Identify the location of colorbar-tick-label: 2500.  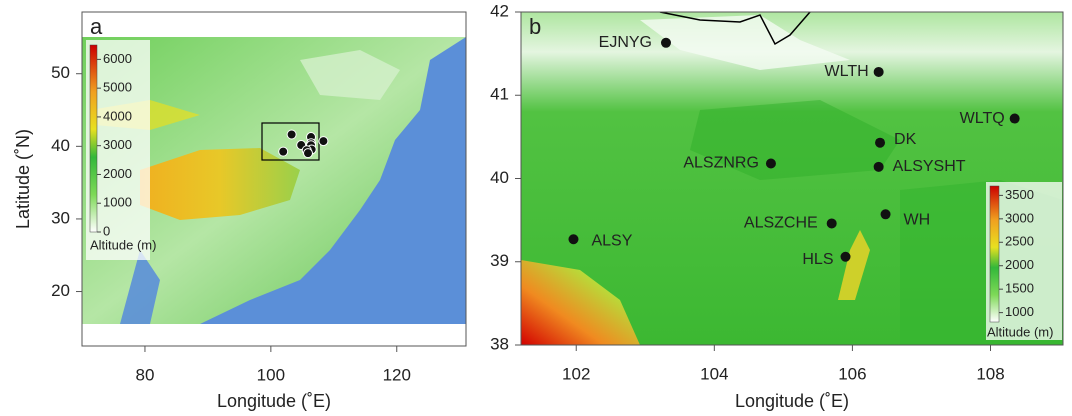
(1019, 241).